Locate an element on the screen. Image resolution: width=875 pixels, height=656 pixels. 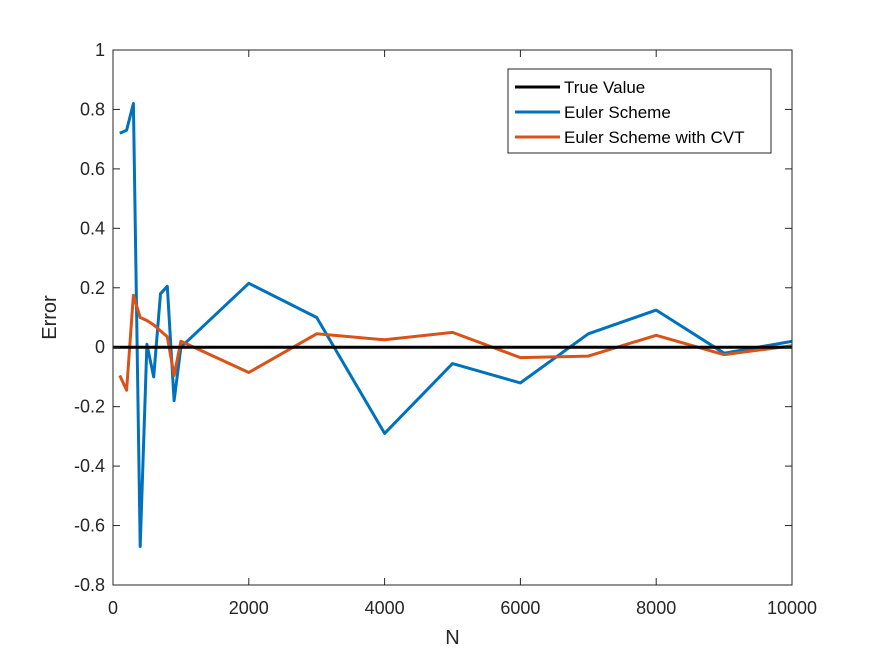
y-tick-label: 0.2 is located at coordinates (92, 288).